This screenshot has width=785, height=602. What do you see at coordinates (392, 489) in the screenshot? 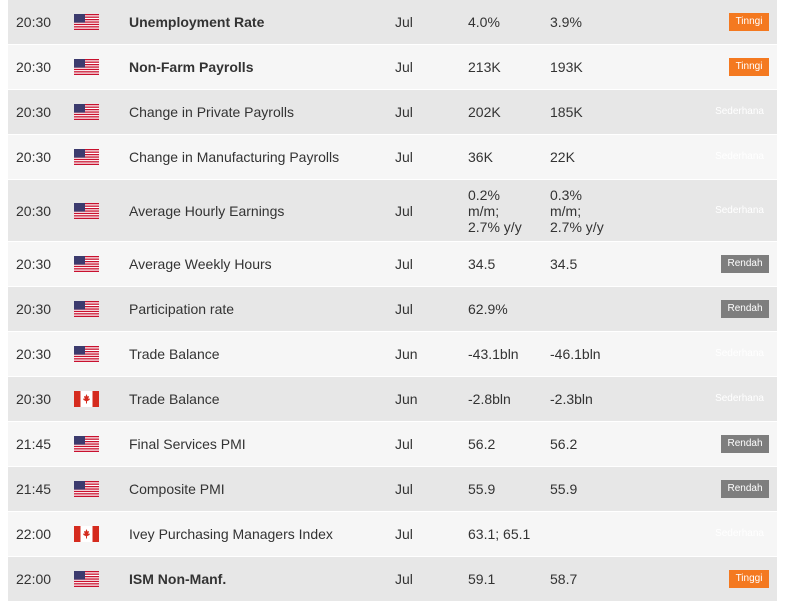
I see `table-row: 21:45 Composite PMI Jul 55.9 55.9 Rendah` at bounding box center [392, 489].